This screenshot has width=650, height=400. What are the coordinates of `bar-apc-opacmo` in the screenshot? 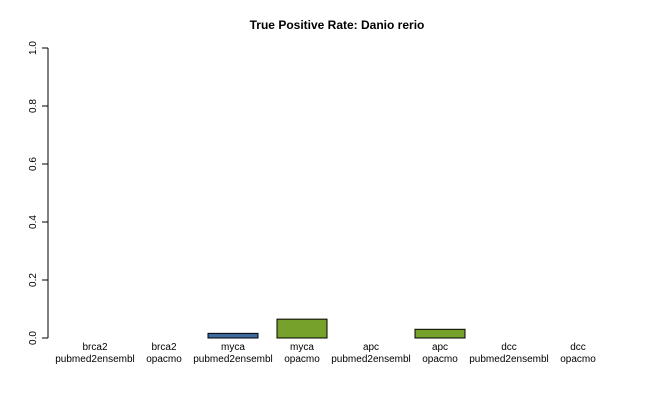 It's located at (440, 333).